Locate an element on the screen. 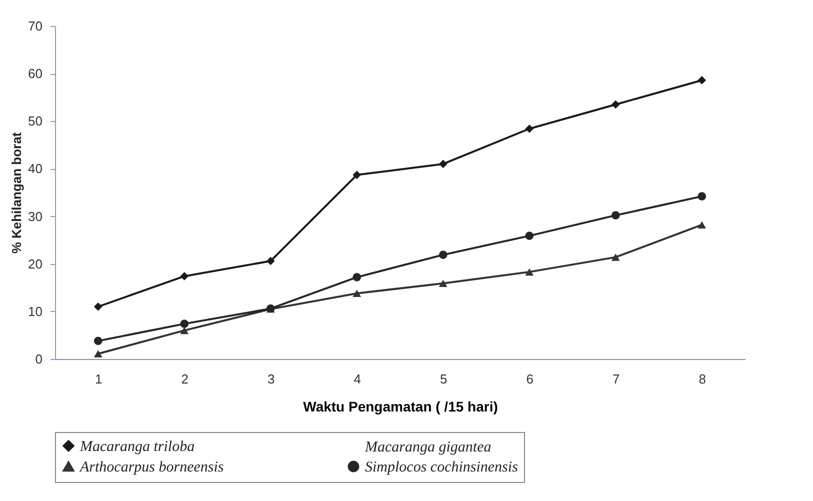  y-tick-label: 40 is located at coordinates (35, 168).